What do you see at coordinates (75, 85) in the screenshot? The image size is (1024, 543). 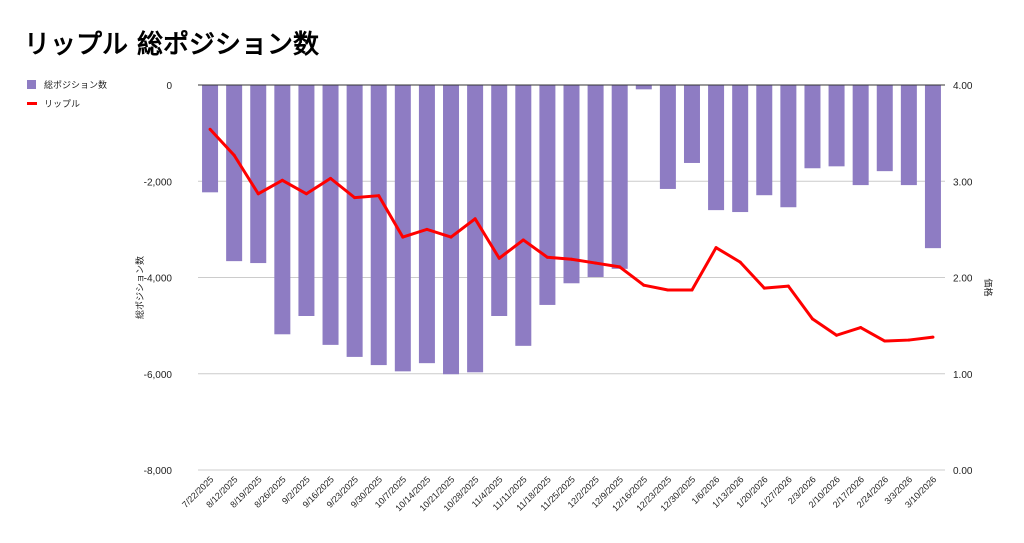 I see `legend-label: 総ポジション数` at bounding box center [75, 85].